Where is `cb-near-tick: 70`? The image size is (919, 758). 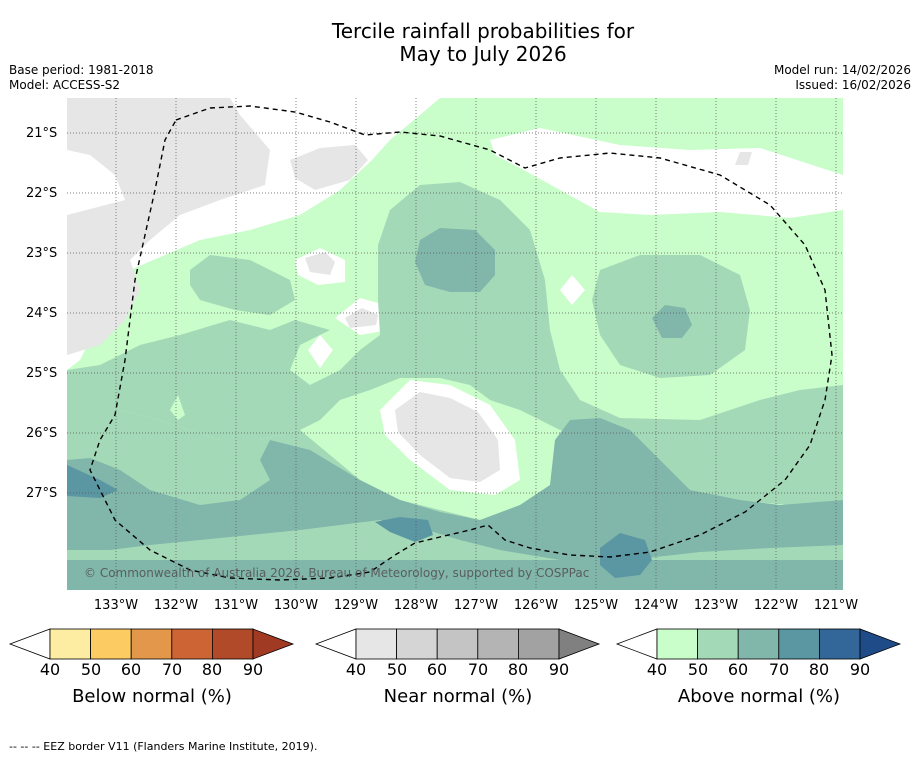 cb-near-tick: 70 is located at coordinates (478, 669).